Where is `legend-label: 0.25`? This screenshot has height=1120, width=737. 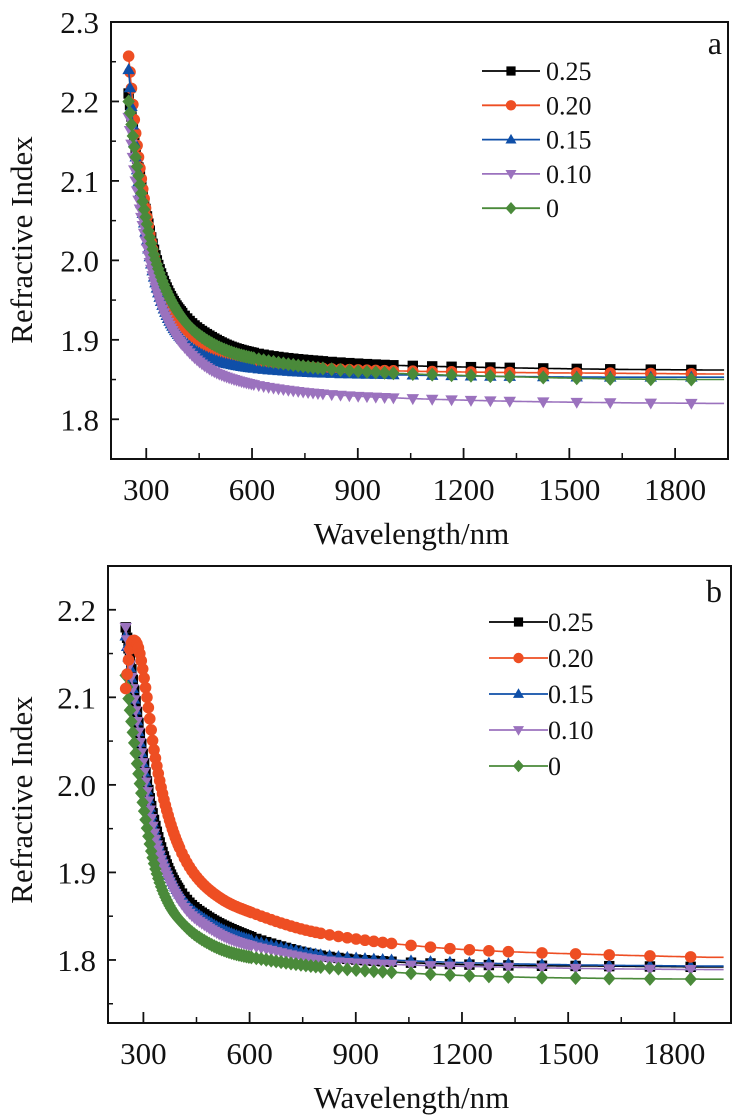
legend-label: 0.25 is located at coordinates (569, 71).